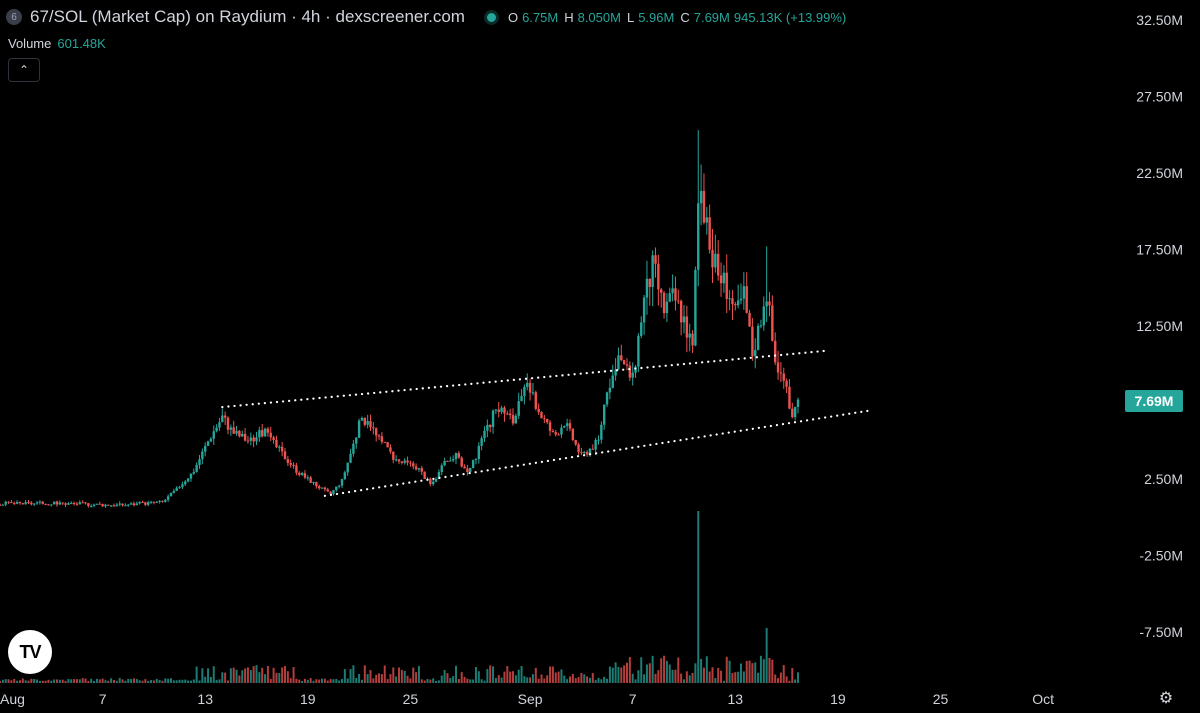 This screenshot has height=713, width=1200. Describe the element at coordinates (30, 652) in the screenshot. I see `tradingview-logo-icon: TV` at that location.